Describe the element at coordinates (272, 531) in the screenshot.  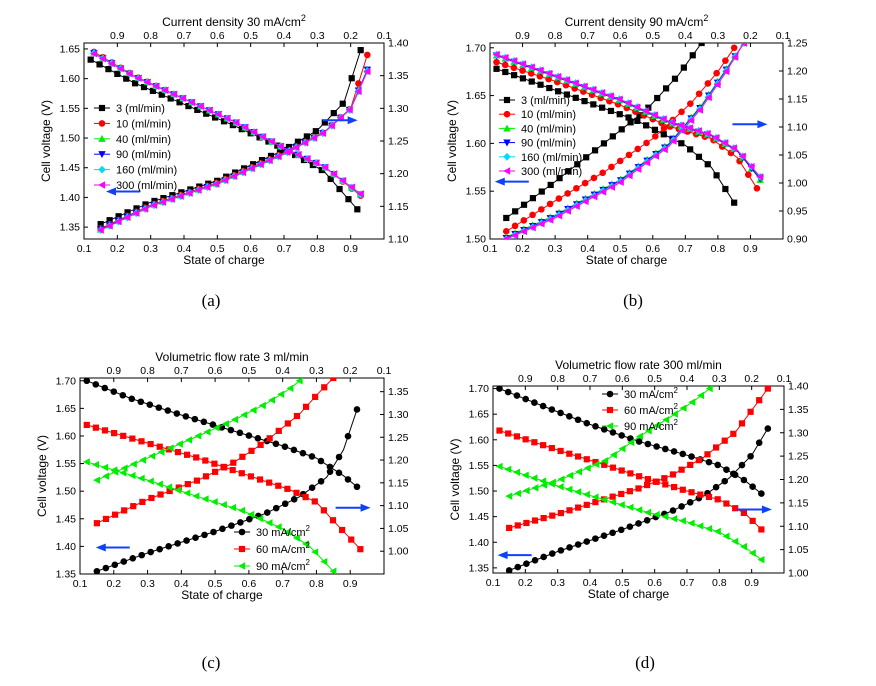
I see `legend-item: 30 mA/cm2` at that location.